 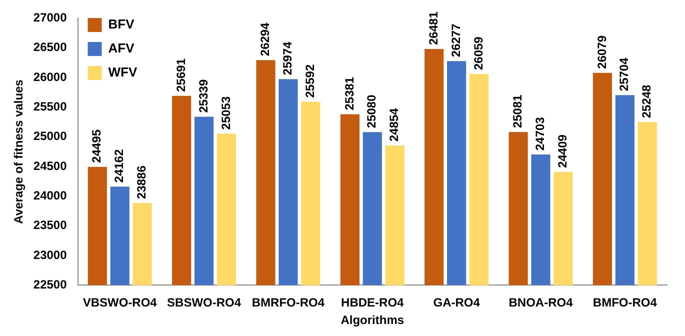 What do you see at coordinates (50, 136) in the screenshot?
I see `y-tick-label: 25000` at bounding box center [50, 136].